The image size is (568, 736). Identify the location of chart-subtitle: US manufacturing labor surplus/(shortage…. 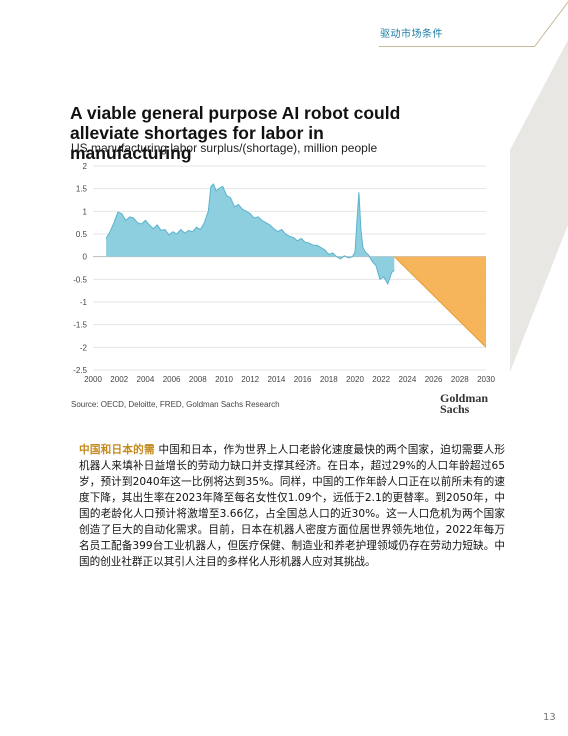
(224, 148).